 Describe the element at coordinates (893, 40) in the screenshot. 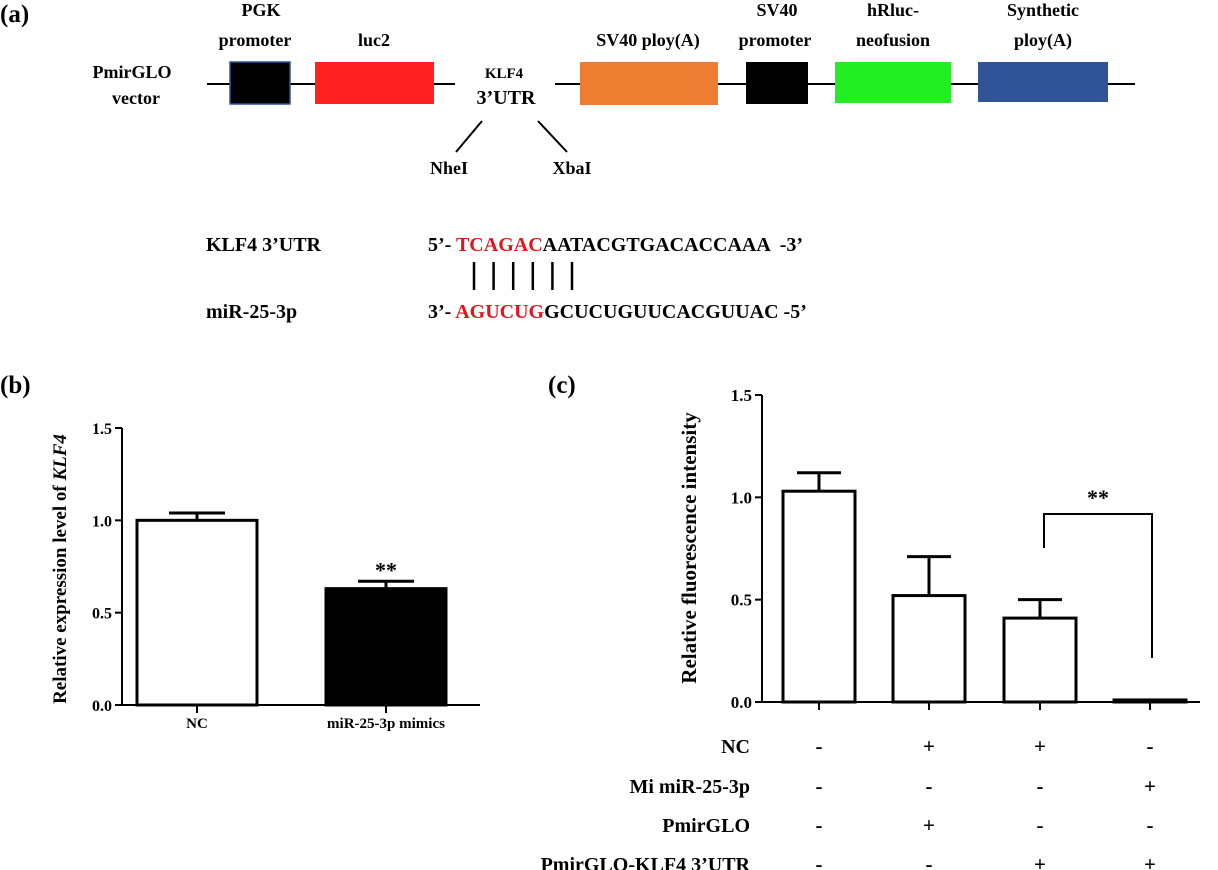

I see `hrluc-label-line2: neofusion` at that location.